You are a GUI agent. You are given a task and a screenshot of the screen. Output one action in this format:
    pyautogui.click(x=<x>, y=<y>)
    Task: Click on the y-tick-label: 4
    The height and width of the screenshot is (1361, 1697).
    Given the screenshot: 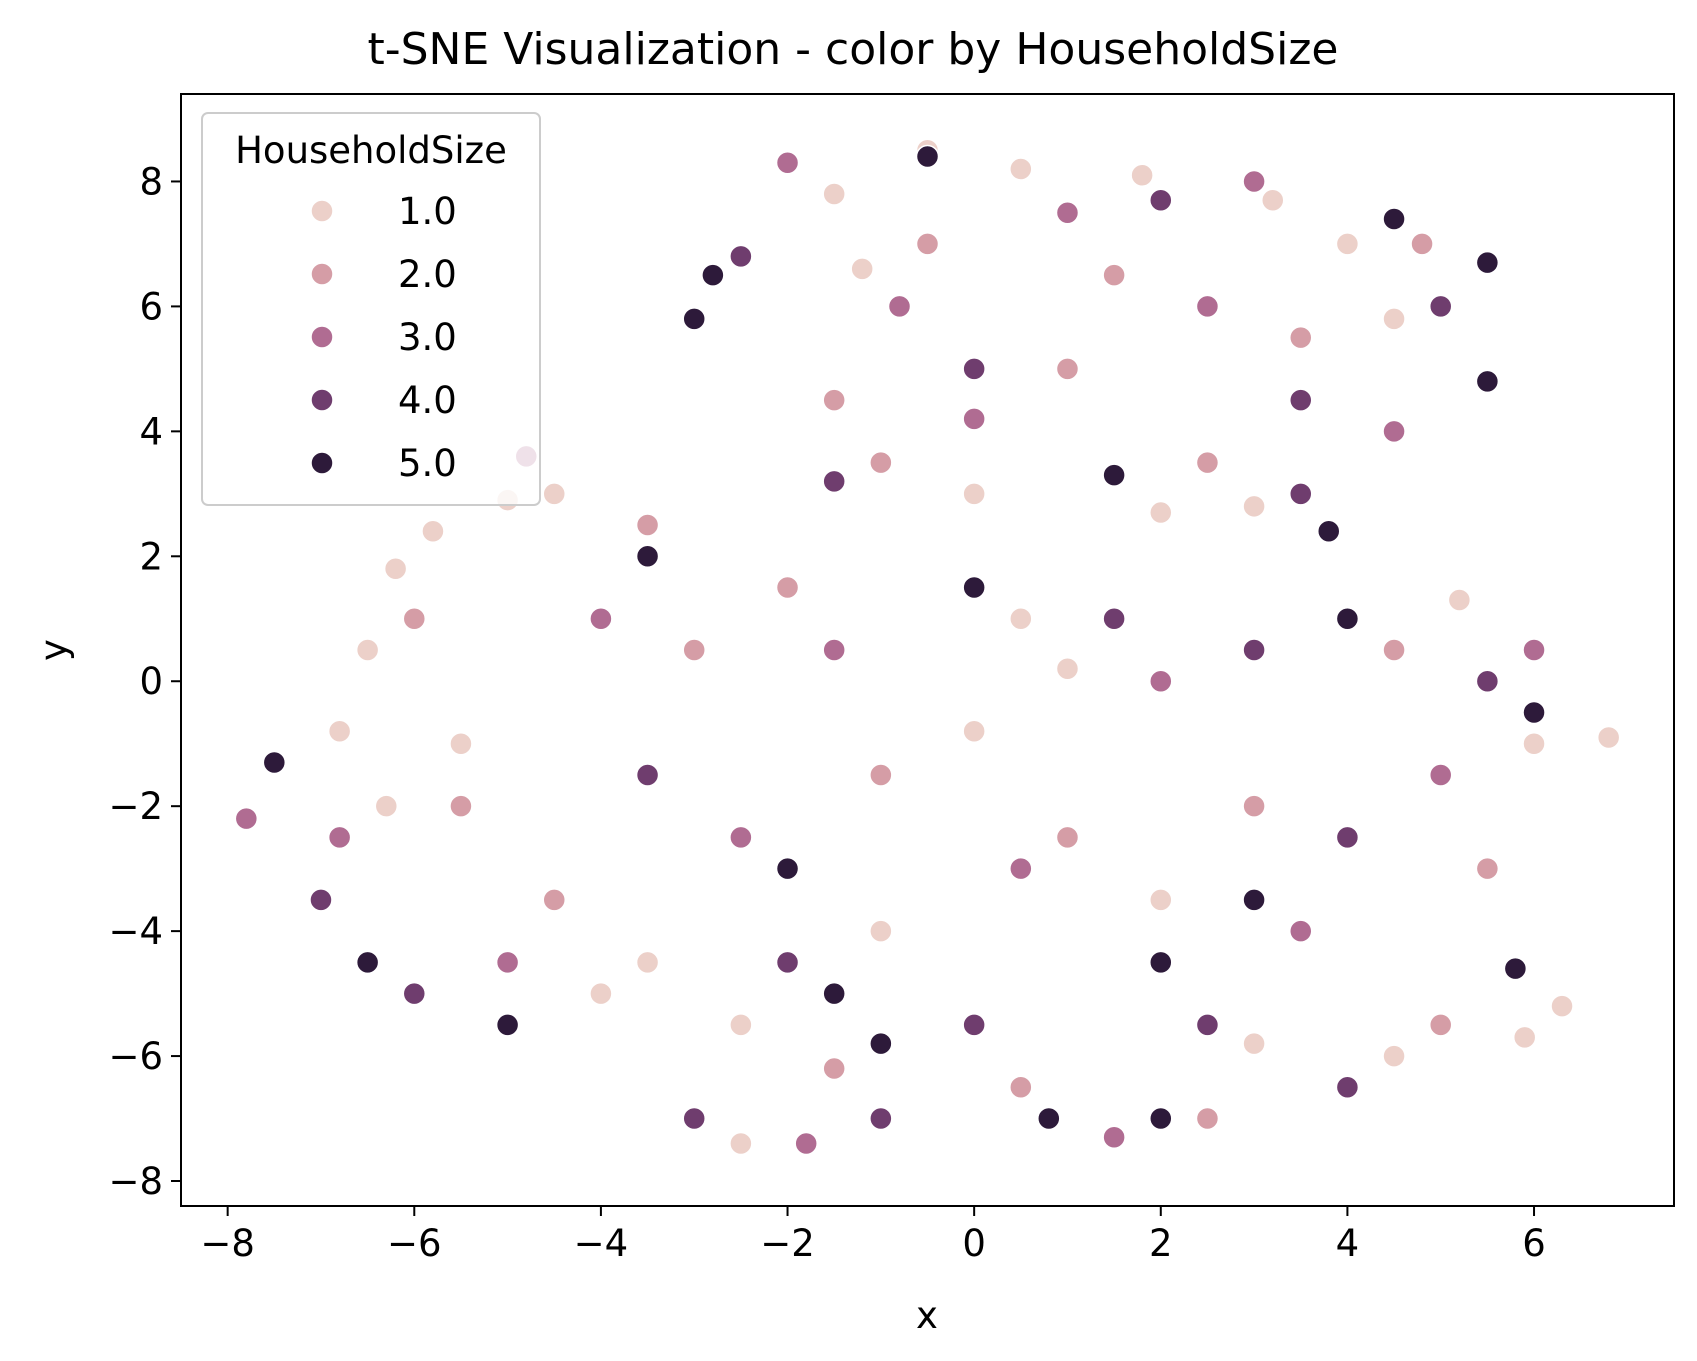 What is the action you would take?
    pyautogui.click(x=151, y=431)
    